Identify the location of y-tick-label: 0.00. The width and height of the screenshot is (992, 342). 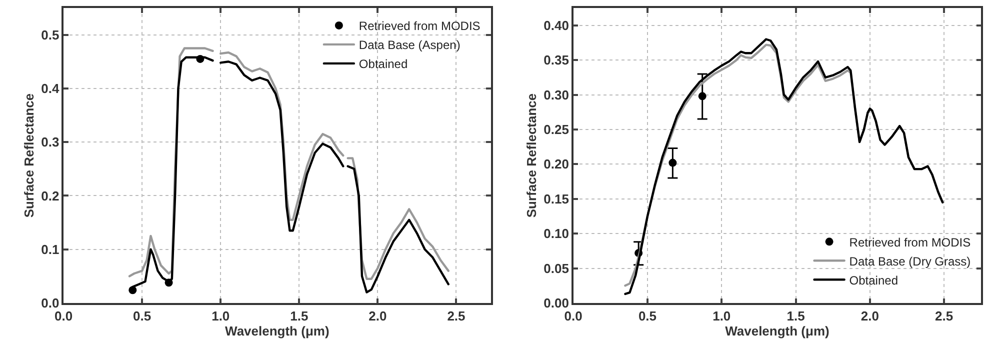
(556, 303).